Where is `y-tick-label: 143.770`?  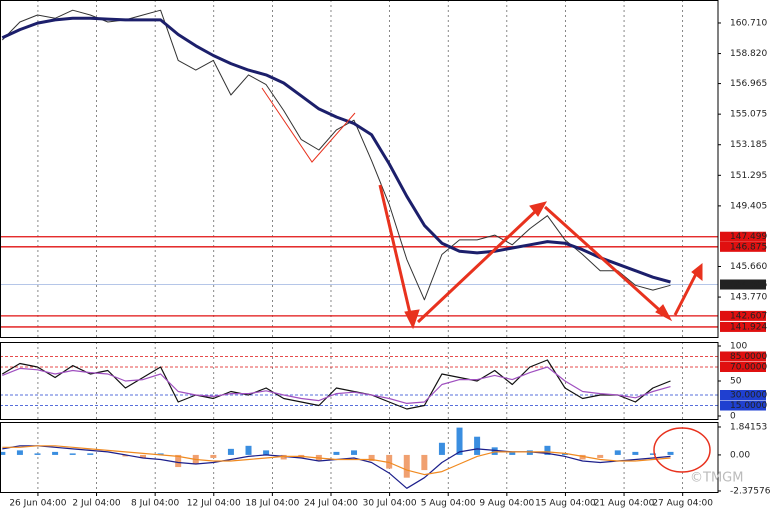
y-tick-label: 143.770 is located at coordinates (748, 298).